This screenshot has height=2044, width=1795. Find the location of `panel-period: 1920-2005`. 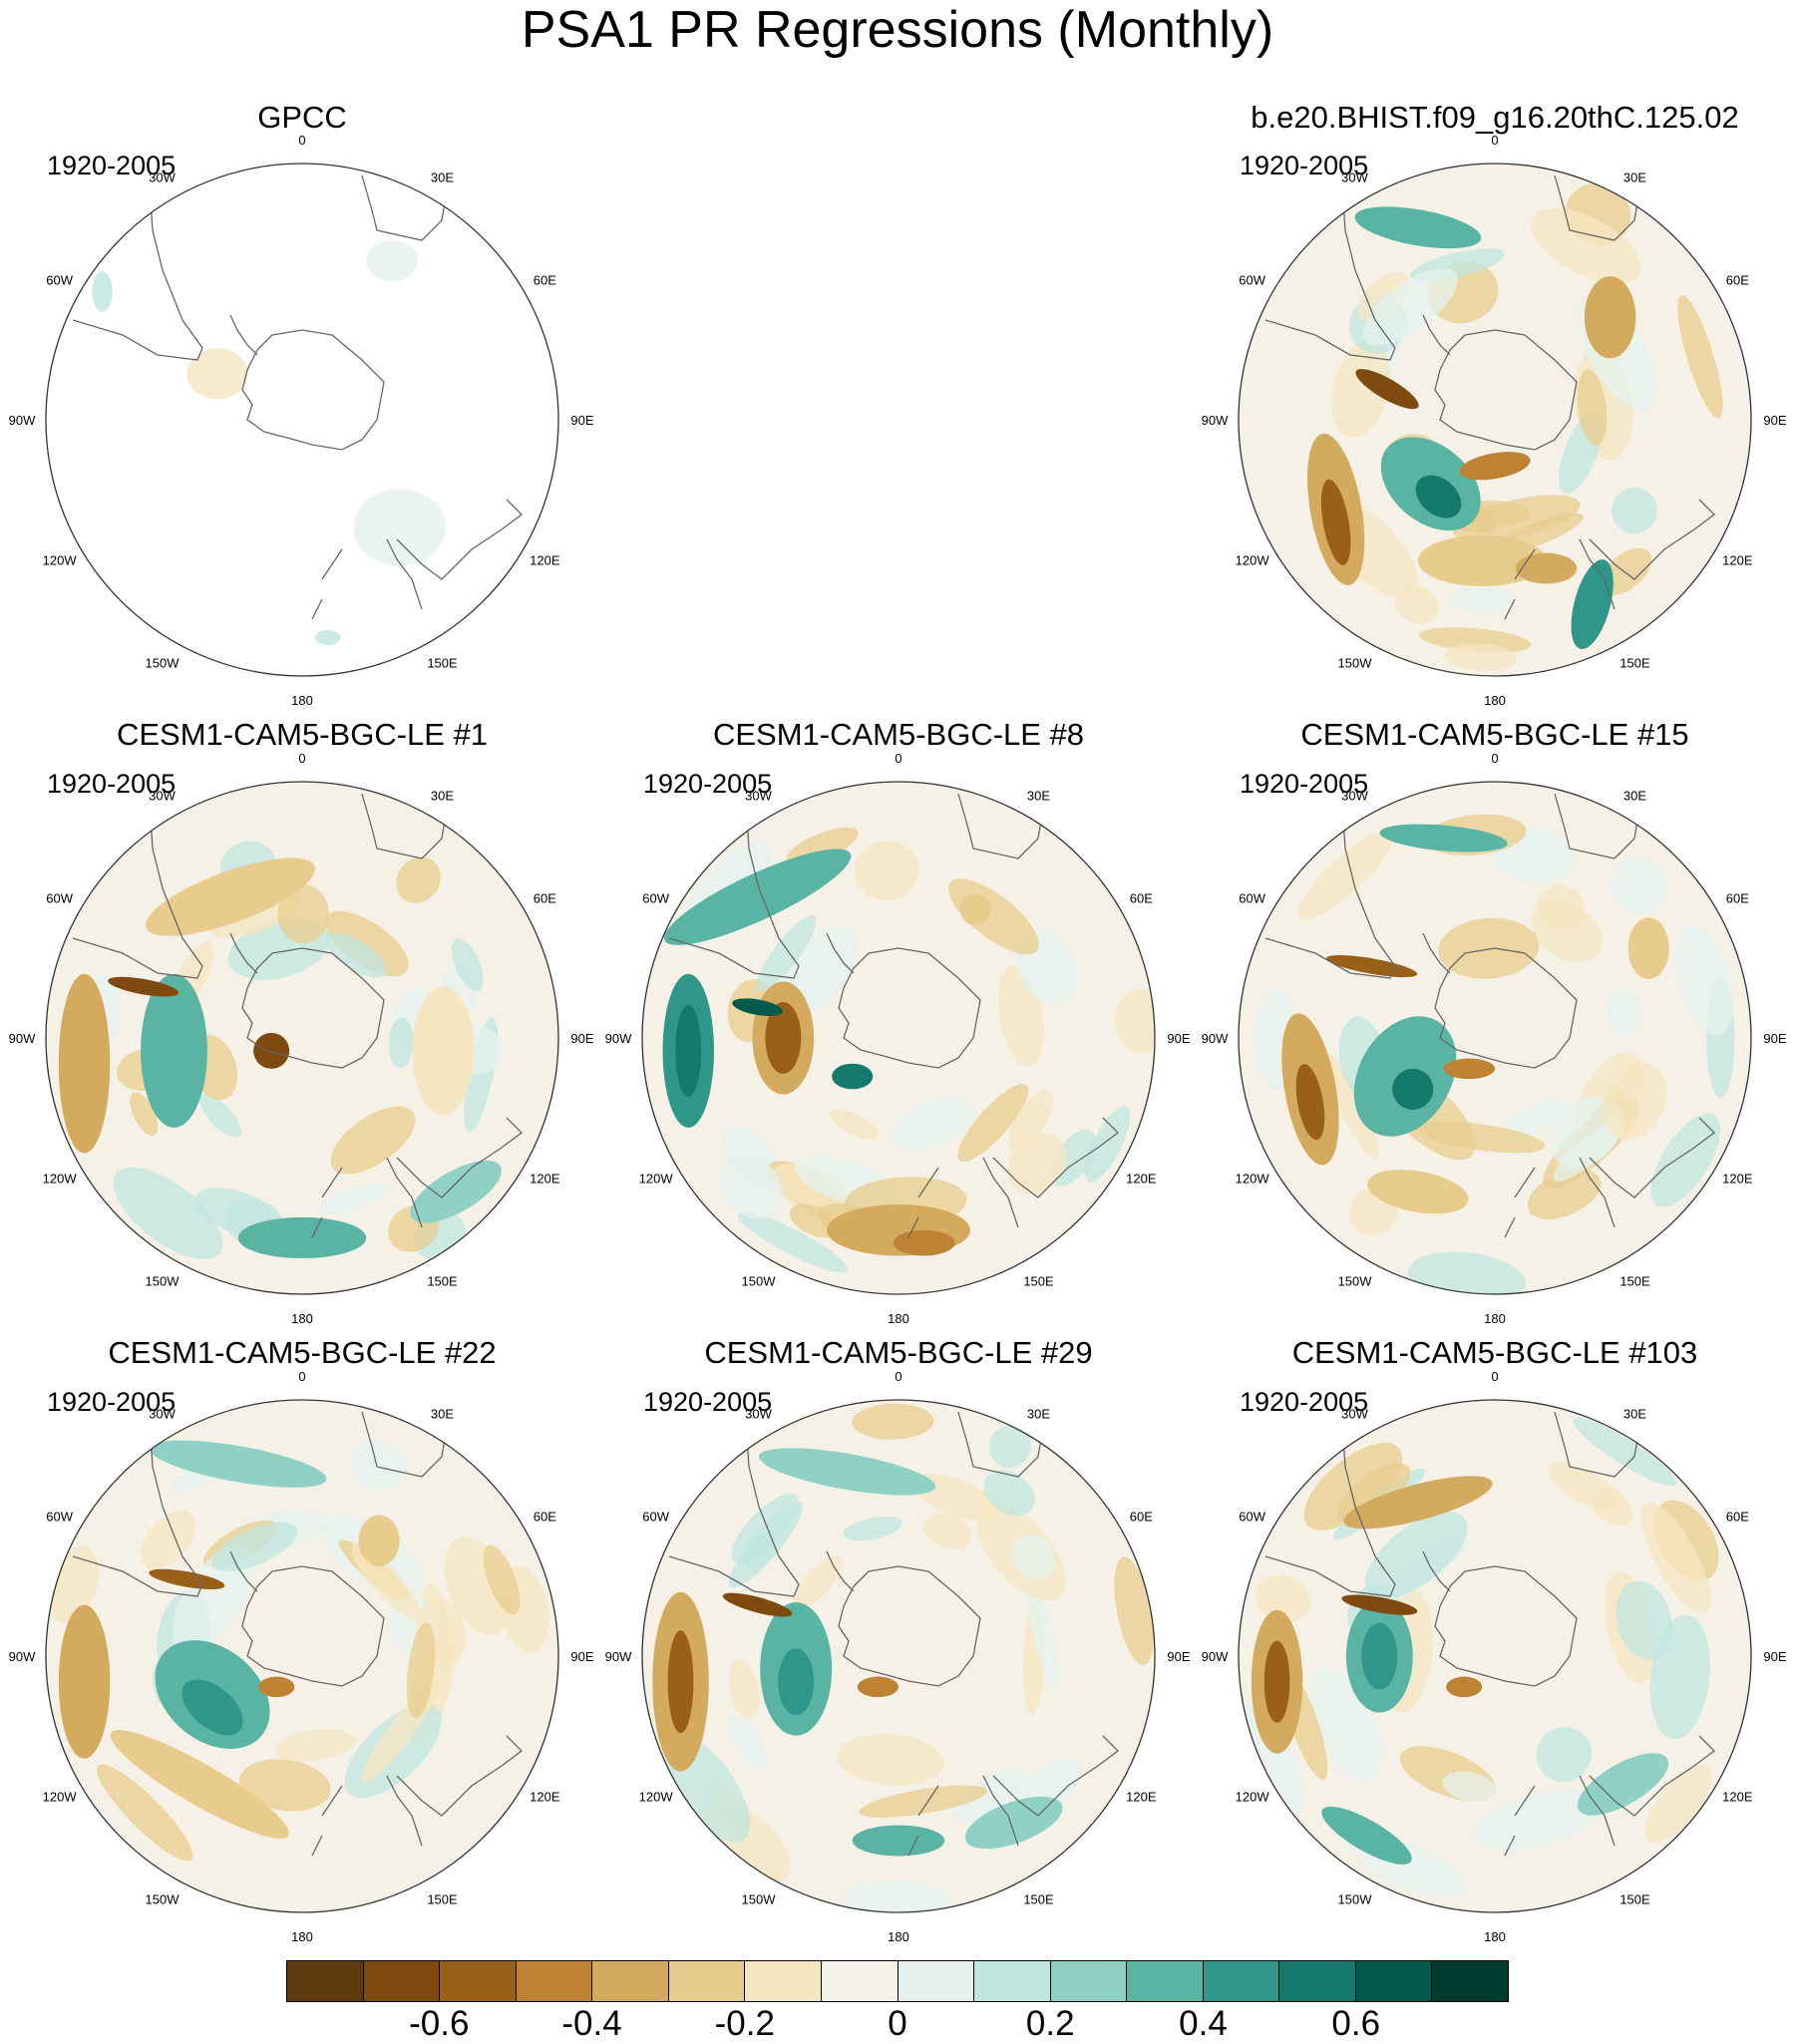

panel-period: 1920-2005 is located at coordinates (1304, 1402).